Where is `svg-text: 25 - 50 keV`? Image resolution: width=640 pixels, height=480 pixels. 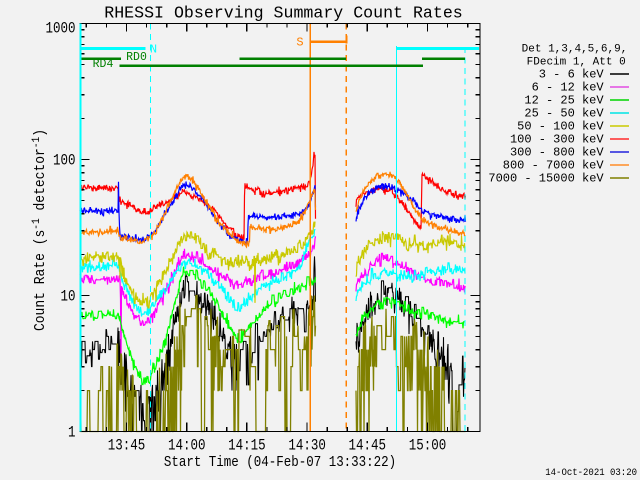
svg-text: 25 - 50 keV is located at coordinates (564, 114).